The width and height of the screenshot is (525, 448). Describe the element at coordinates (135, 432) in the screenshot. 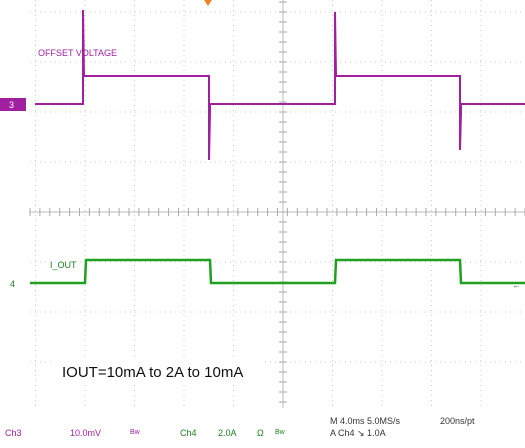

I see `ch3-bw: Bw` at that location.